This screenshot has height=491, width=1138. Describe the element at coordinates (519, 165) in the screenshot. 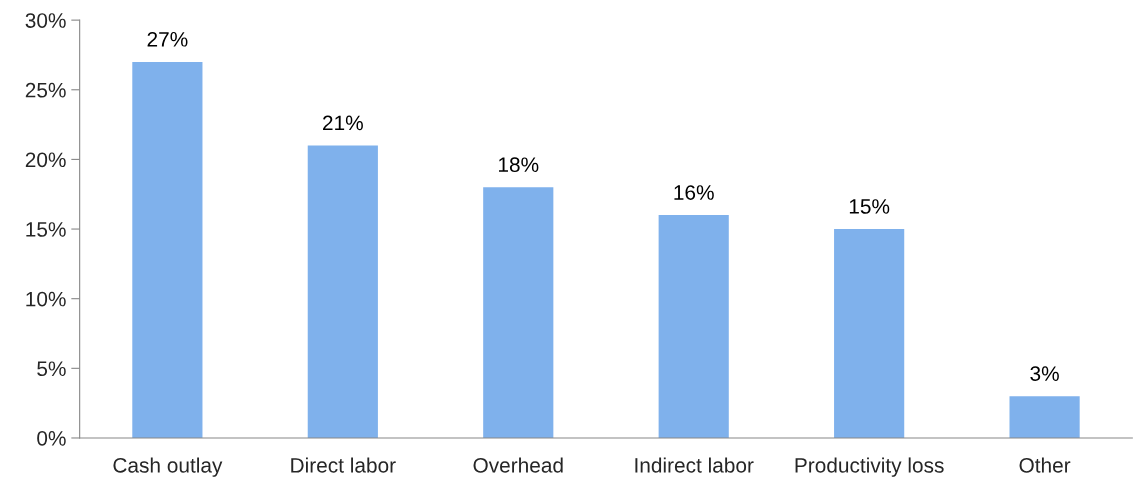

I see `data-label: 18%` at that location.